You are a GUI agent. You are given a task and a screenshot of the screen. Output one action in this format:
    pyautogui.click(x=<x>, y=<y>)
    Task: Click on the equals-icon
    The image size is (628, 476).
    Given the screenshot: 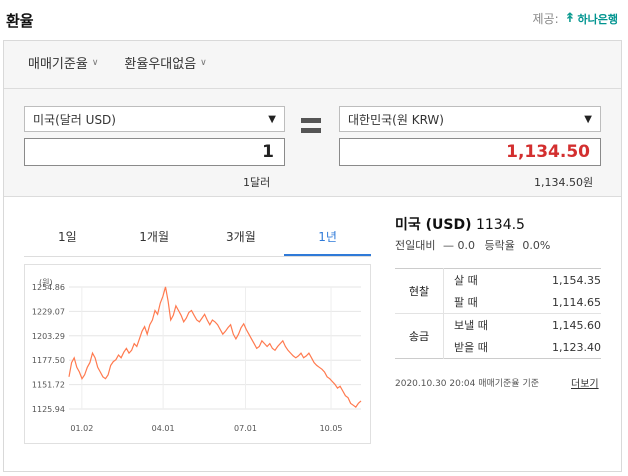 What is the action you would take?
    pyautogui.click(x=311, y=129)
    